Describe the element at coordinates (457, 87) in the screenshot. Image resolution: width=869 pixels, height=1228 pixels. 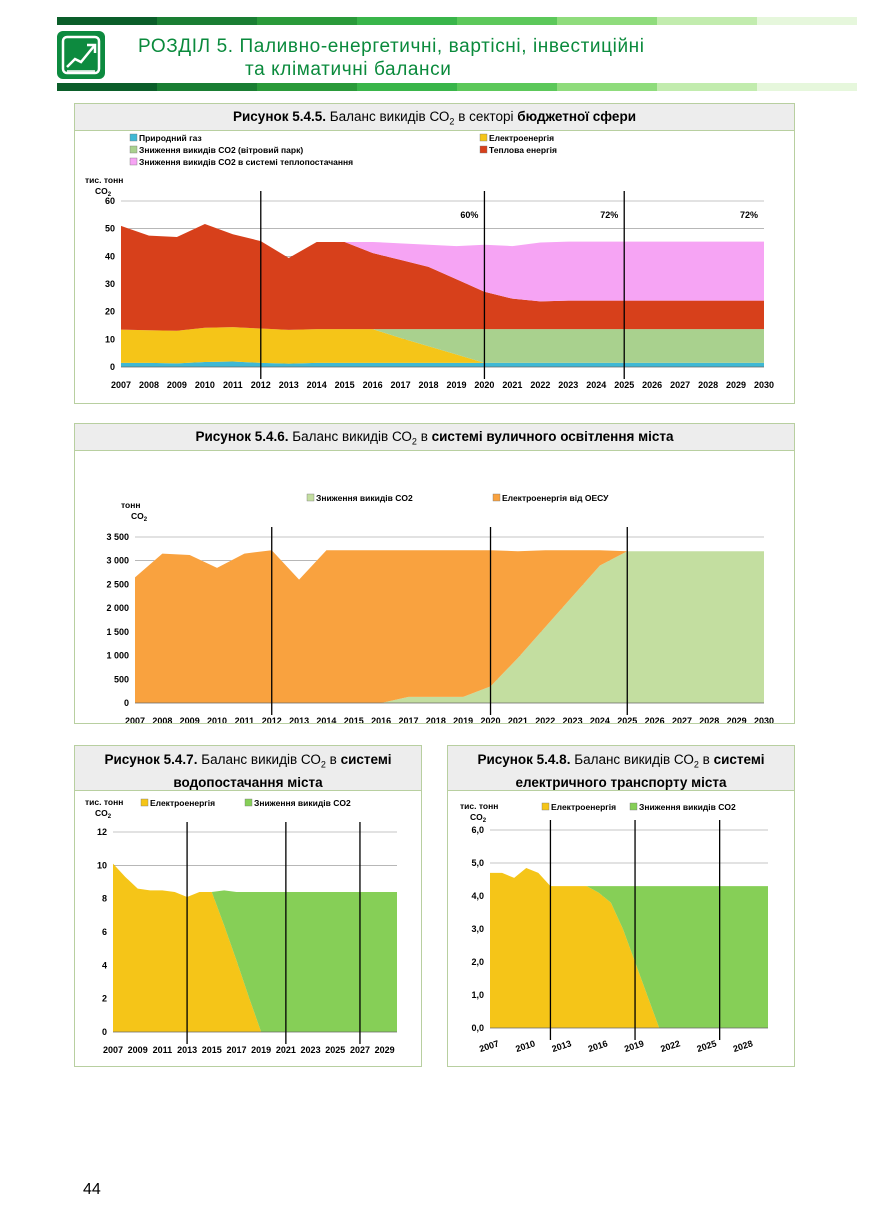
I see `header-bottom-band` at that location.